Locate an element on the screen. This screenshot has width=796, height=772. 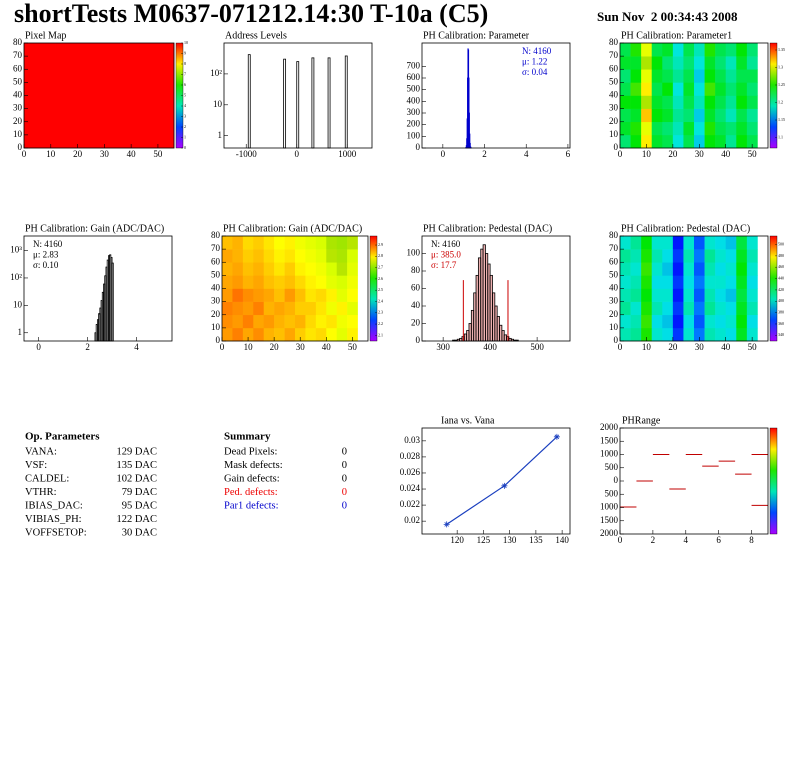
param-value: 122 DAC is located at coordinates (136, 519).